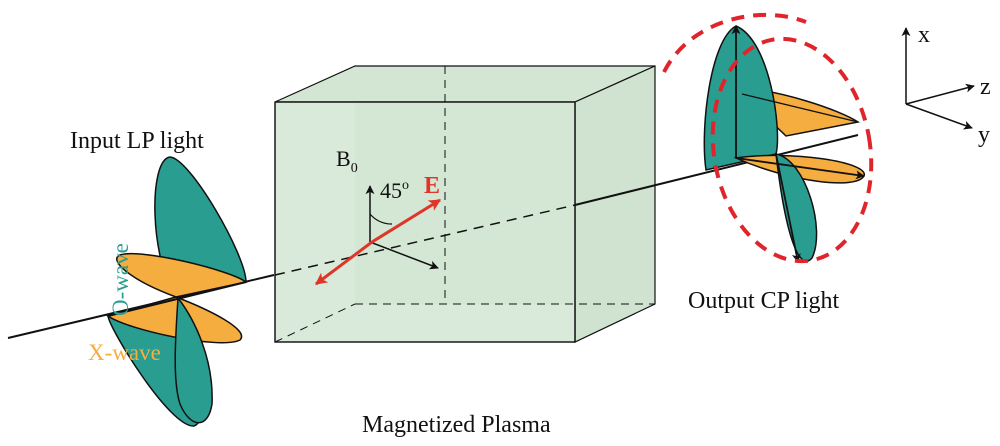 This screenshot has height=446, width=1000. Describe the element at coordinates (924, 35) in the screenshot. I see `axis-x-label: x` at that location.